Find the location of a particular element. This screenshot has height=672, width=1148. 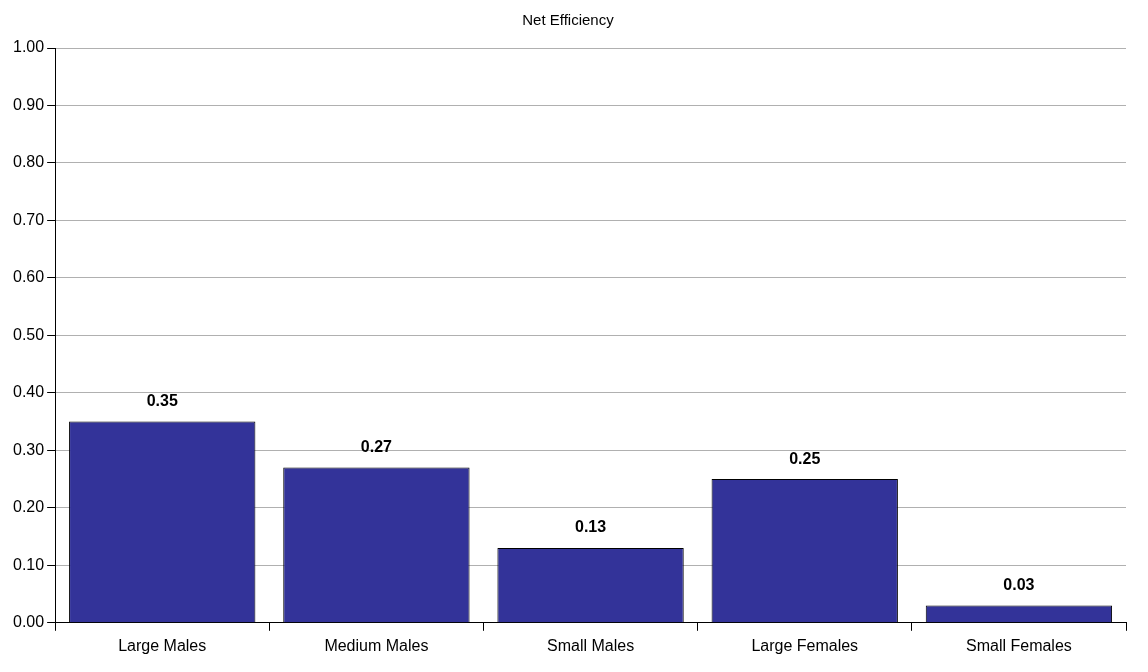

data-label: 0.25 is located at coordinates (805, 458).